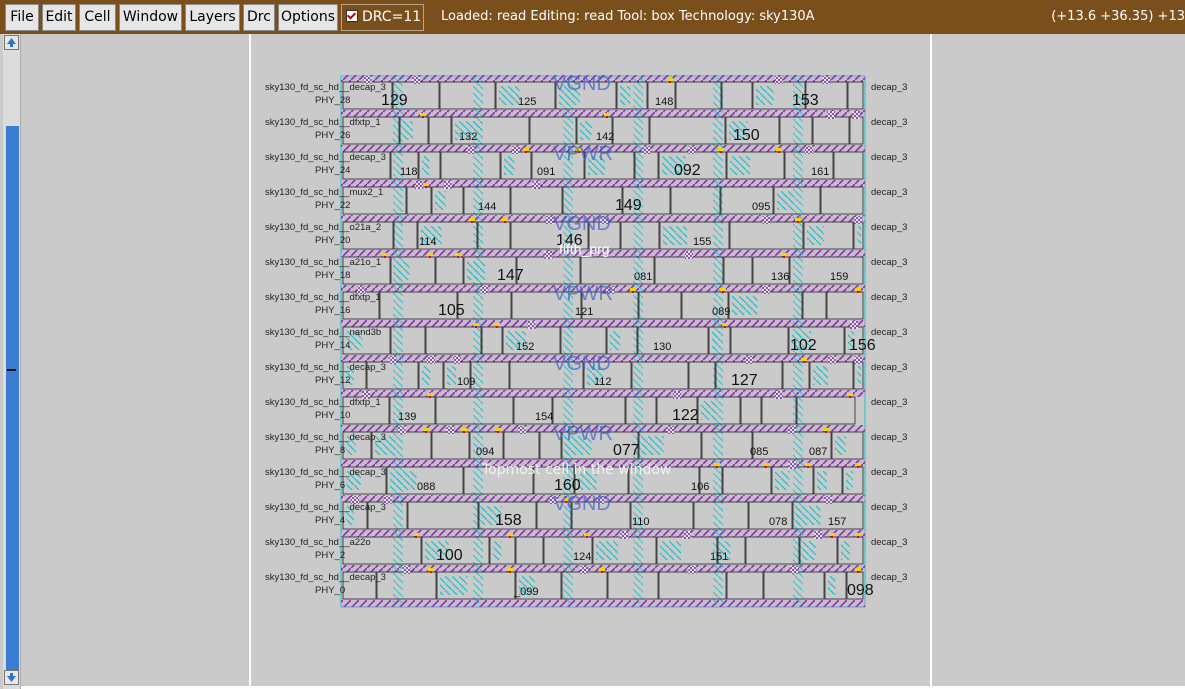 This screenshot has height=689, width=1185. I want to click on drc-checkbox, so click(352, 16).